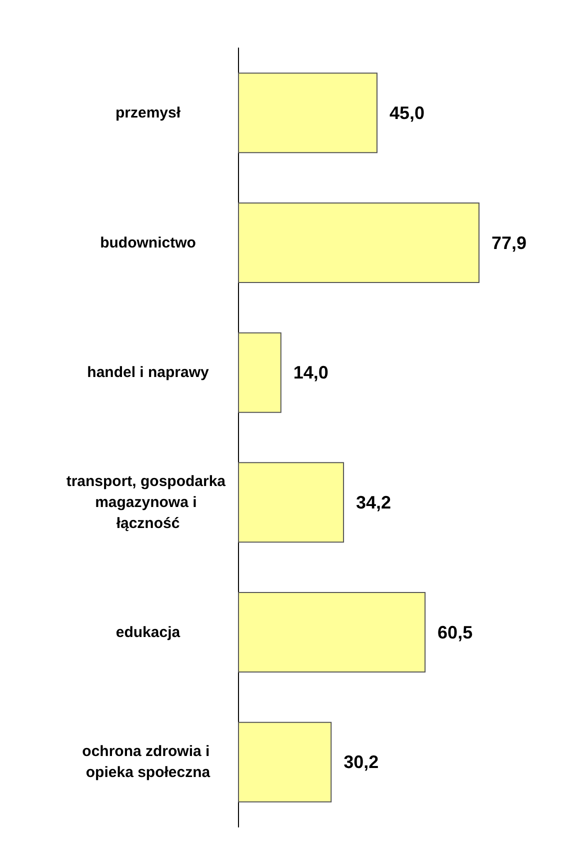  Describe the element at coordinates (148, 373) in the screenshot. I see `y-tick-label: handel i naprawy` at that location.